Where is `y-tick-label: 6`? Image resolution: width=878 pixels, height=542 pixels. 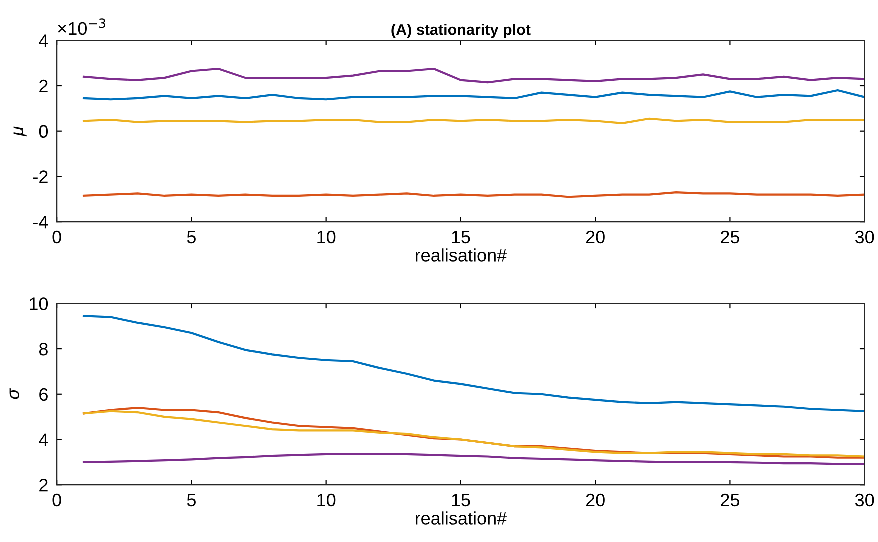
y-tick-label: 6 is located at coordinates (44, 395).